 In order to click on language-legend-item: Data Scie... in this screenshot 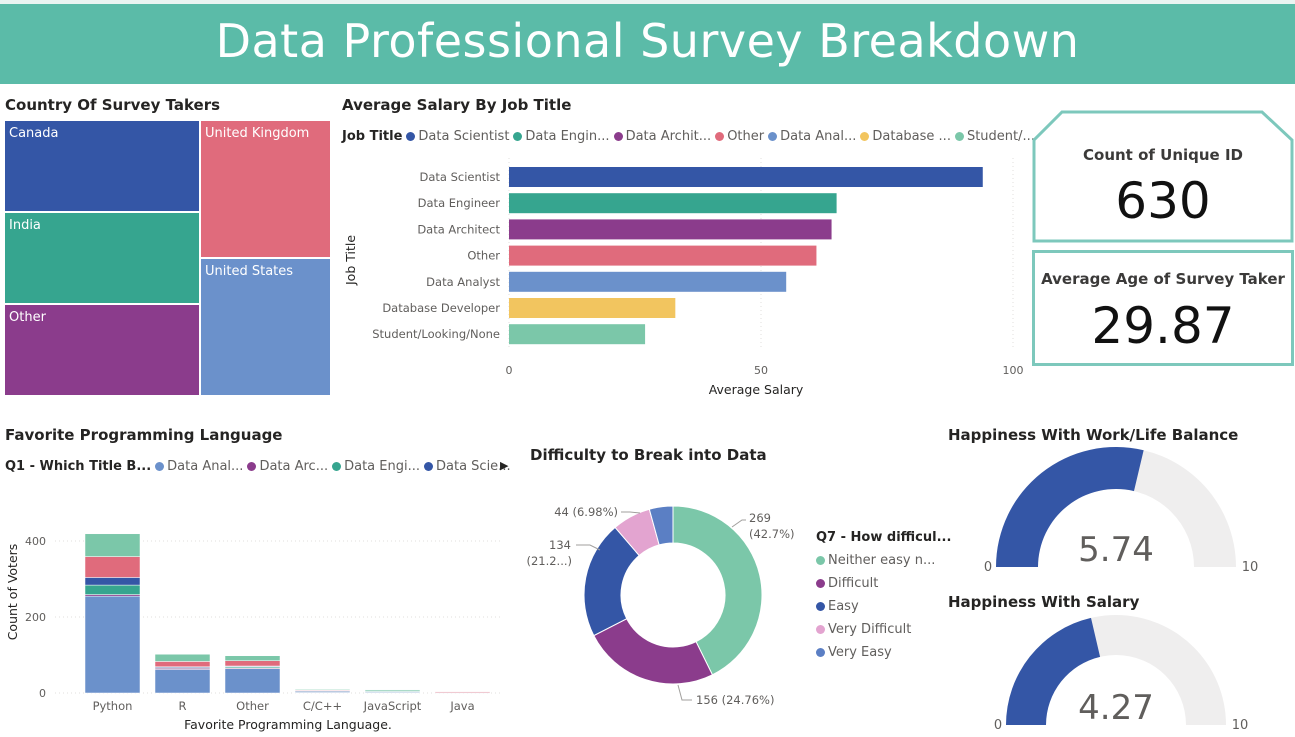, I will do `click(467, 466)`.